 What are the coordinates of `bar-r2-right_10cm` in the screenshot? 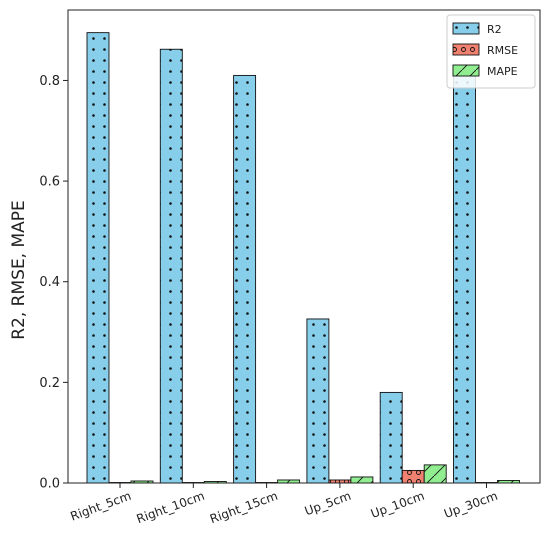 It's located at (171, 266).